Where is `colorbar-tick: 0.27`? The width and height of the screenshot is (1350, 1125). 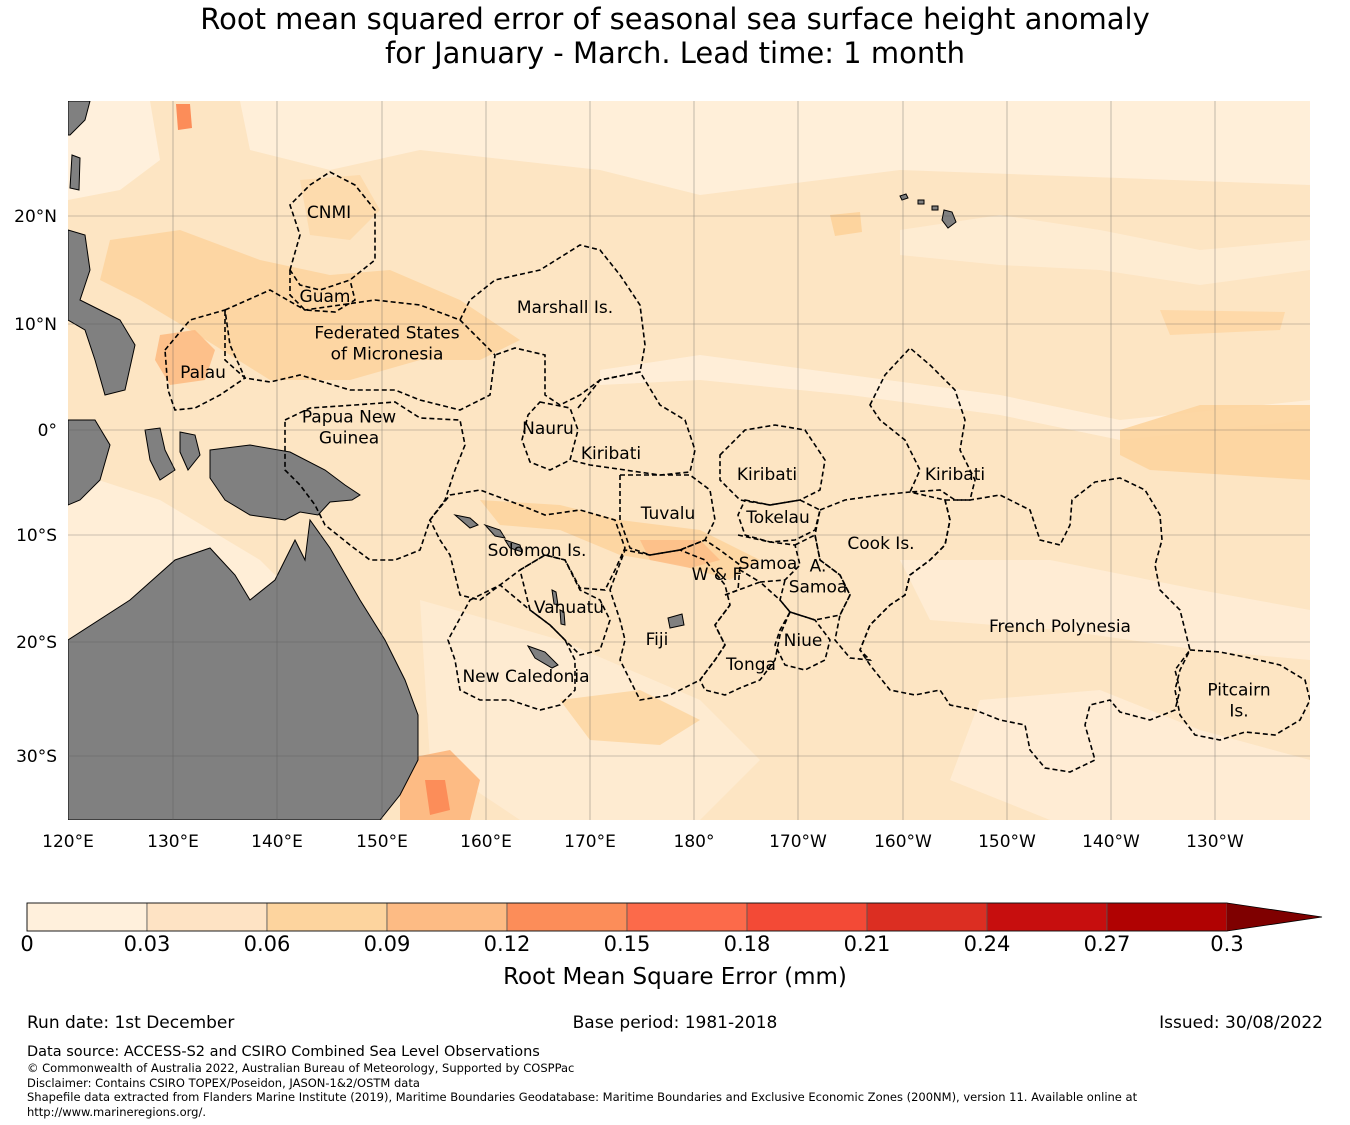 colorbar-tick: 0.27 is located at coordinates (1107, 944).